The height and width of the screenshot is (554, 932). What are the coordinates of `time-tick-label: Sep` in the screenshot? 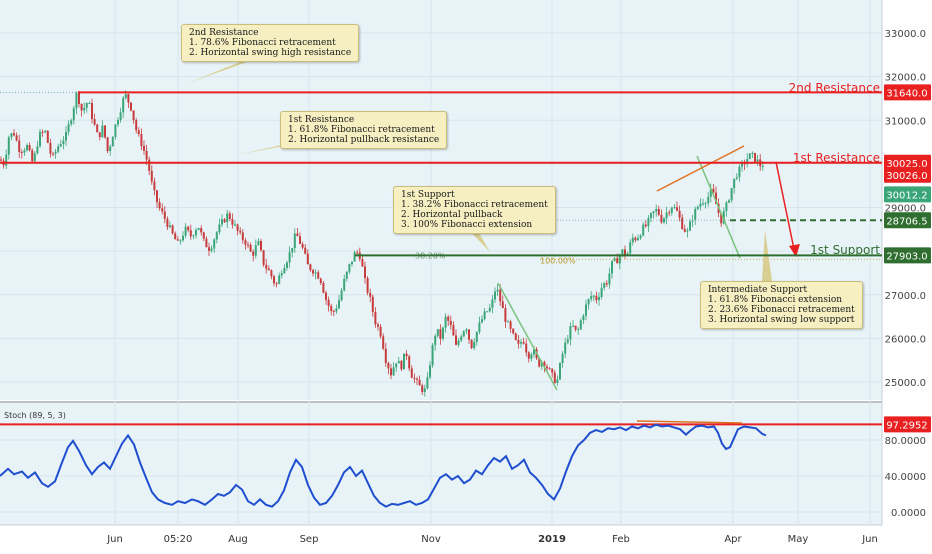 It's located at (309, 539).